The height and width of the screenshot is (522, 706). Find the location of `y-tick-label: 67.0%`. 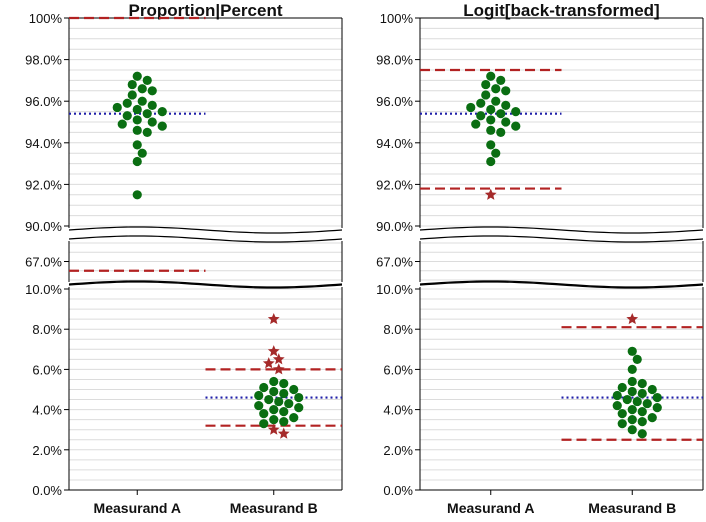

y-tick-label: 67.0% is located at coordinates (394, 262).